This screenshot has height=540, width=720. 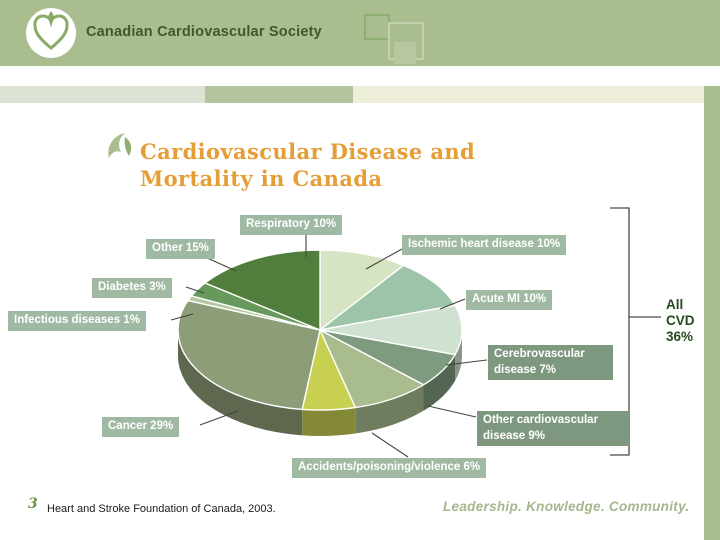 What do you see at coordinates (121, 148) in the screenshot?
I see `leaf-icon` at bounding box center [121, 148].